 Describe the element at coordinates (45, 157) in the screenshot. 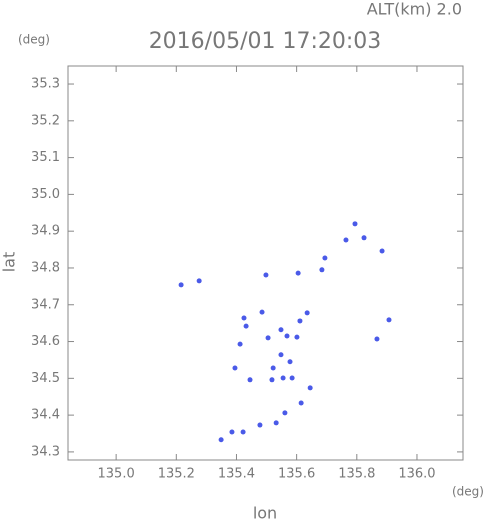

I see `y-tick-label: 35.1` at that location.